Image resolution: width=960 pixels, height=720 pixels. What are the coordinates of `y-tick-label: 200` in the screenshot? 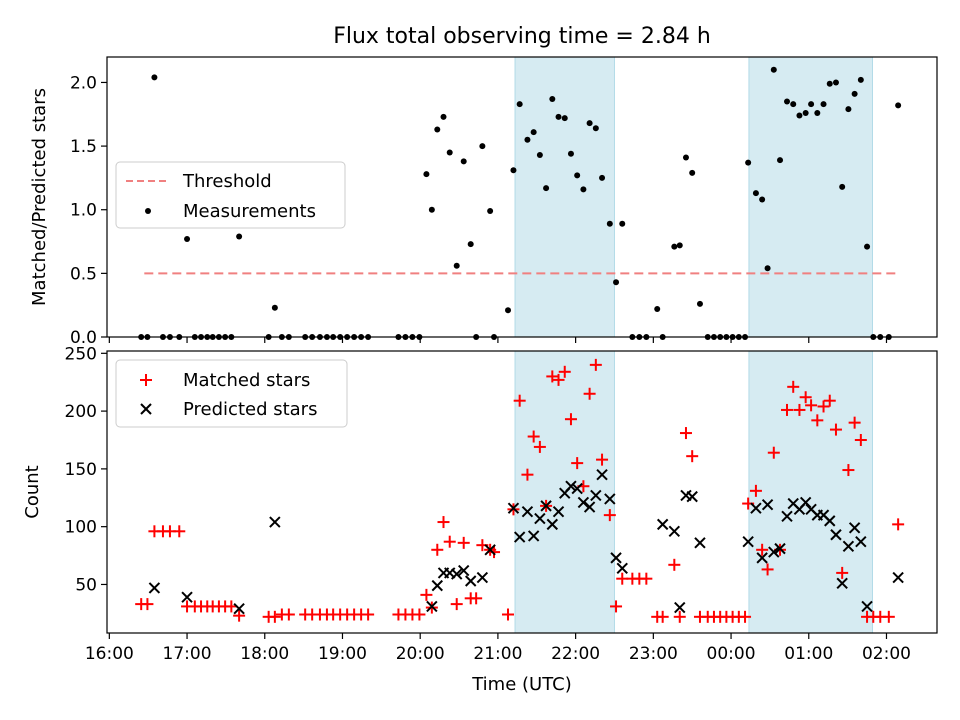 It's located at (81, 412).